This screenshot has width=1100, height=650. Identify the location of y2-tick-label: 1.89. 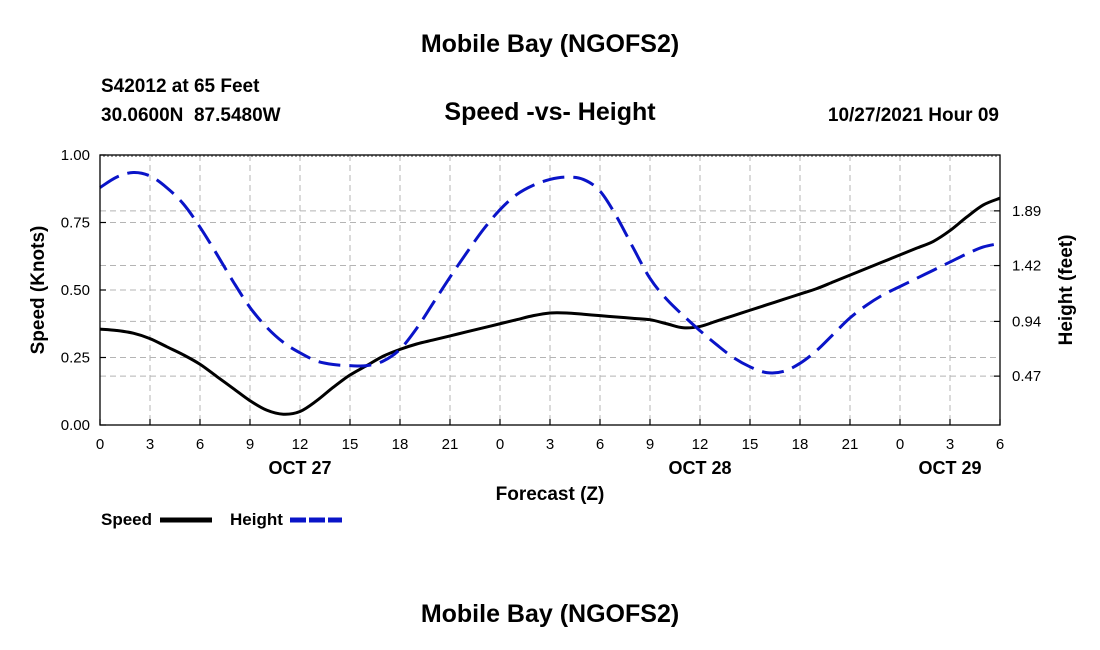
(1026, 211).